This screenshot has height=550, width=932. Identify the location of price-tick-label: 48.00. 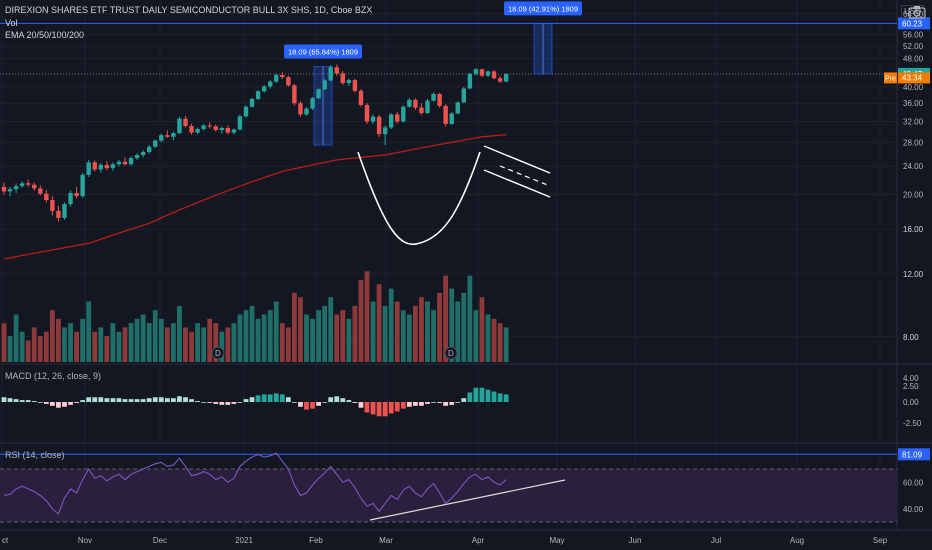
(913, 59).